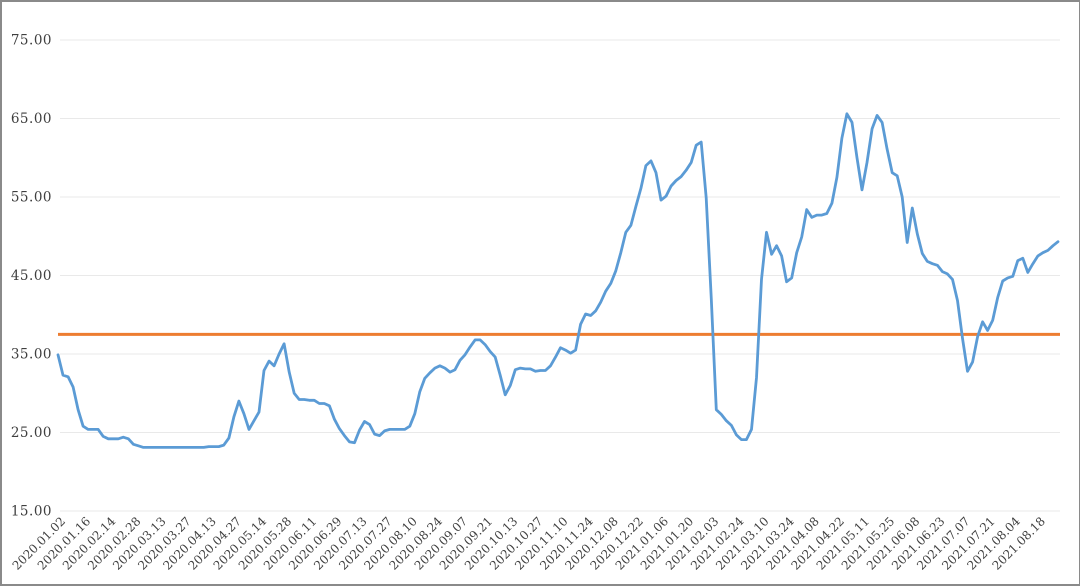  Describe the element at coordinates (31, 276) in the screenshot. I see `y-axis-tick-label: 45.00` at that location.